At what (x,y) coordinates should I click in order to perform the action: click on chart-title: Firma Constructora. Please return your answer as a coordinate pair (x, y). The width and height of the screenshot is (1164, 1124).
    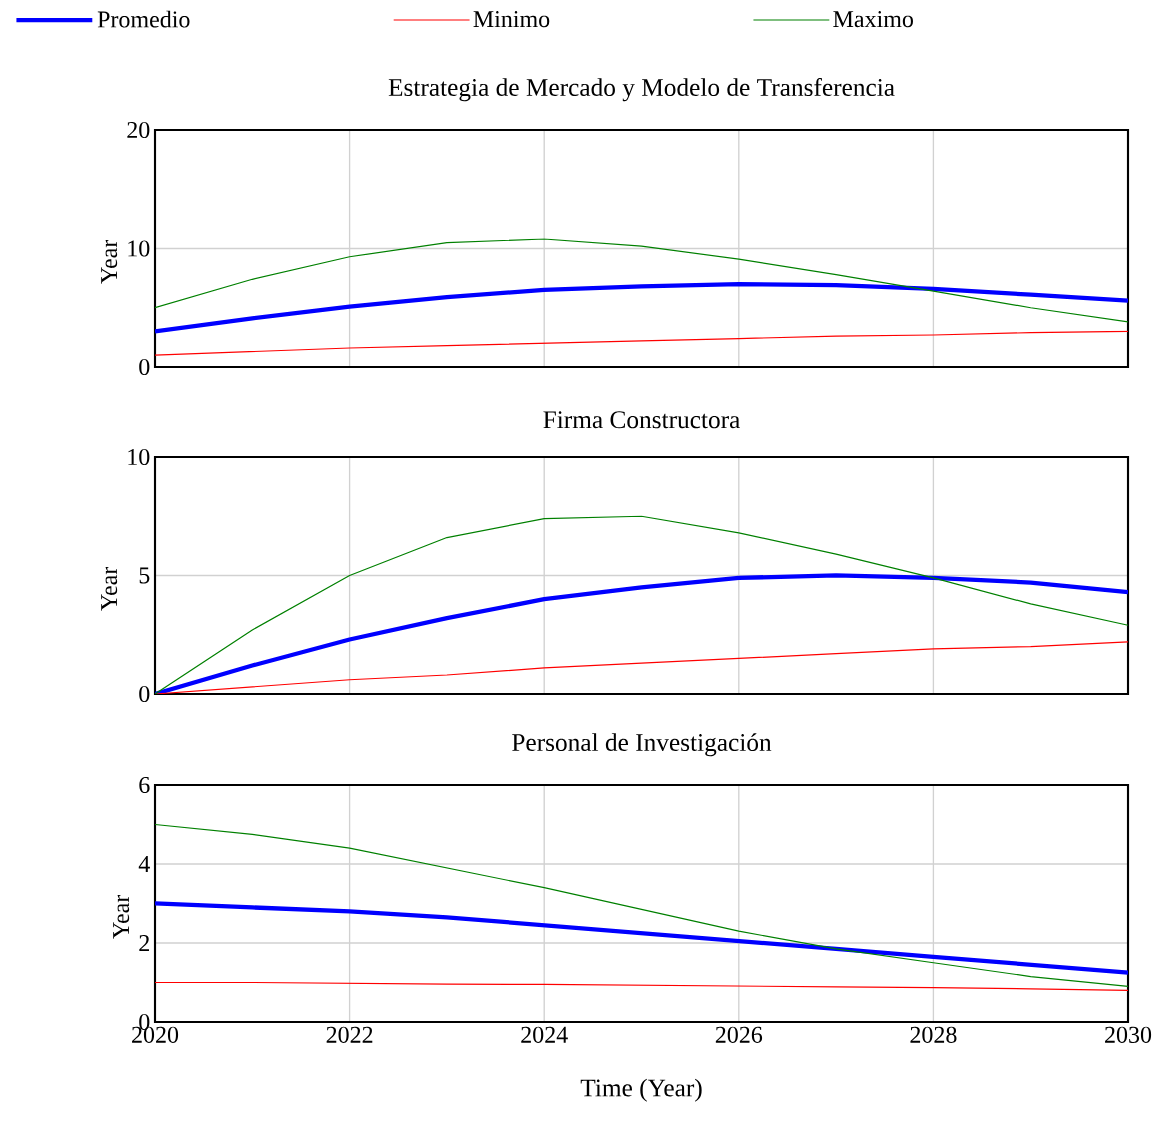
    Looking at the image, I should click on (641, 420).